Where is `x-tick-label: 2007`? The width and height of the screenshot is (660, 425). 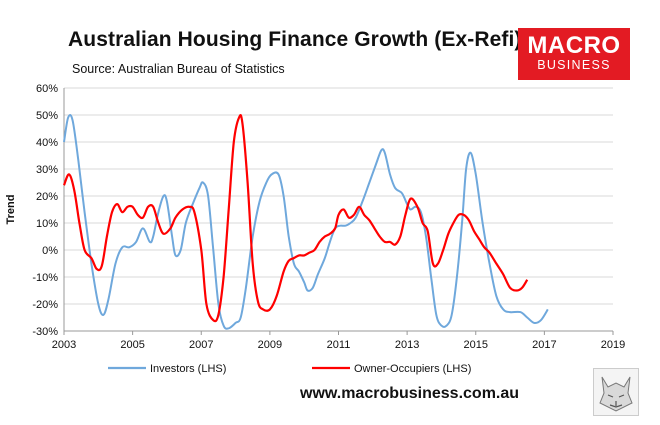
x-tick-label: 2007 is located at coordinates (201, 345).